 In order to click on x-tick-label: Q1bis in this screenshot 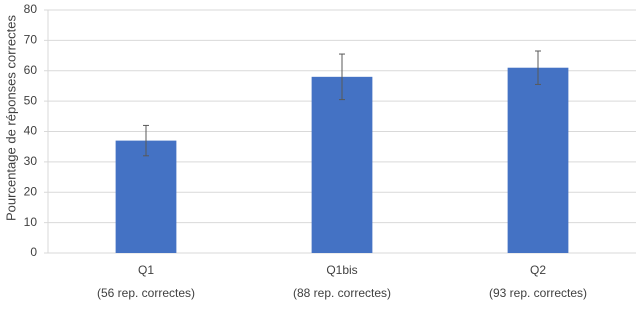, I will do `click(341, 270)`.